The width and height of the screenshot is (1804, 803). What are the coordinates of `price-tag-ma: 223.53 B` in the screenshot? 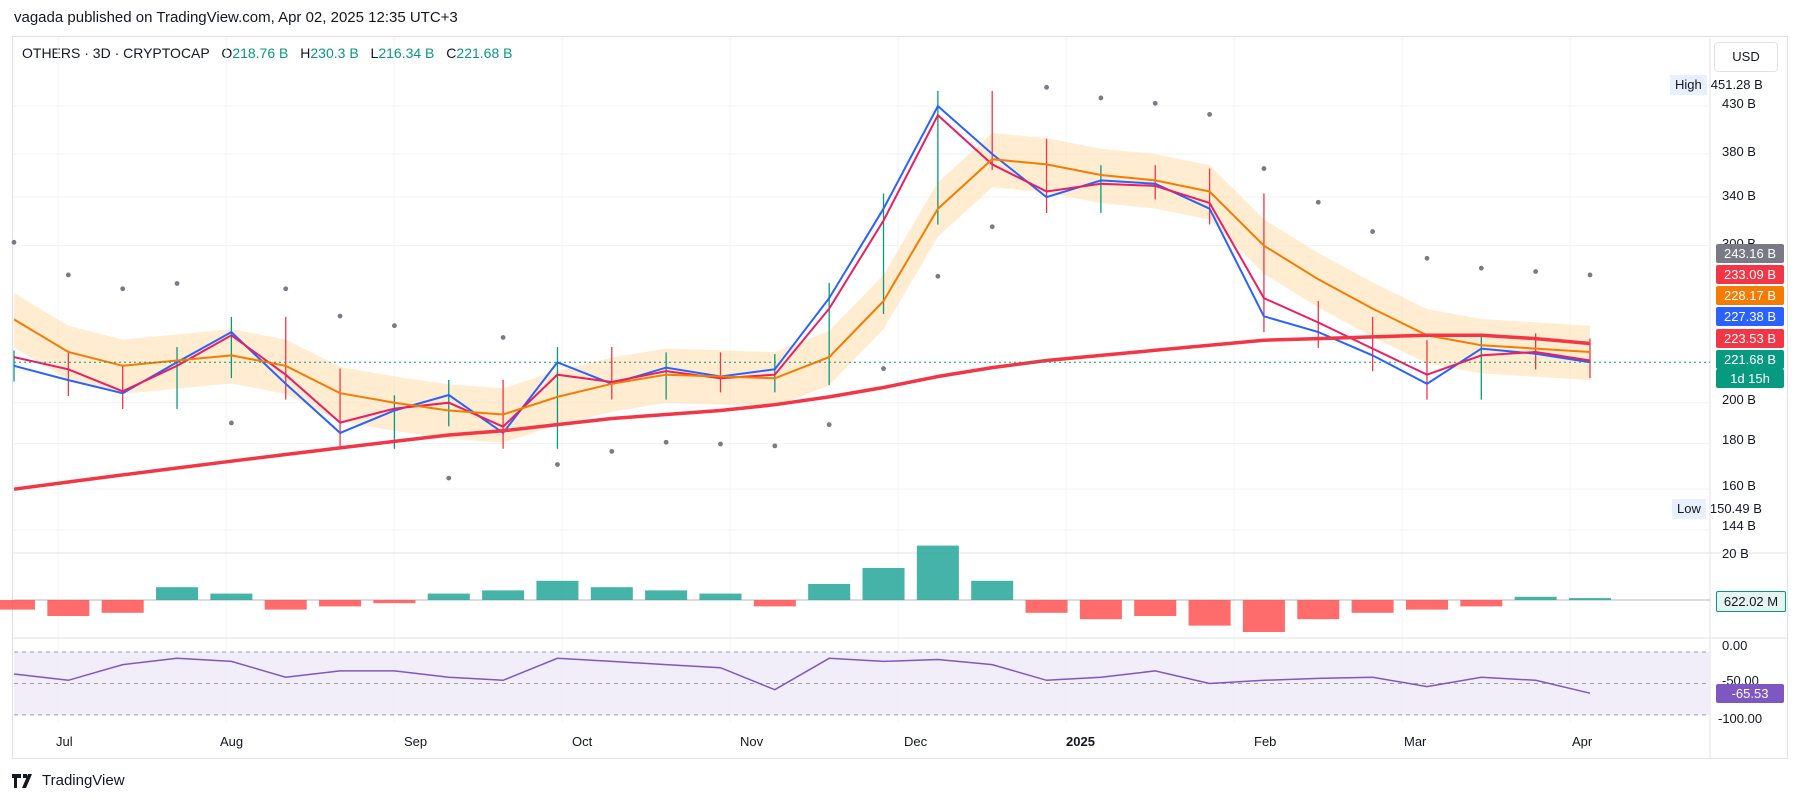 It's located at (1750, 338).